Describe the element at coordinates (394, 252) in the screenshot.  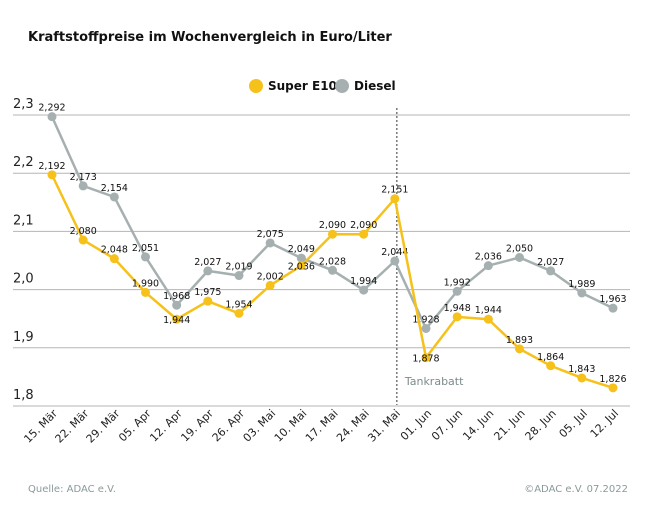
I see `data-label: 2,044` at that location.